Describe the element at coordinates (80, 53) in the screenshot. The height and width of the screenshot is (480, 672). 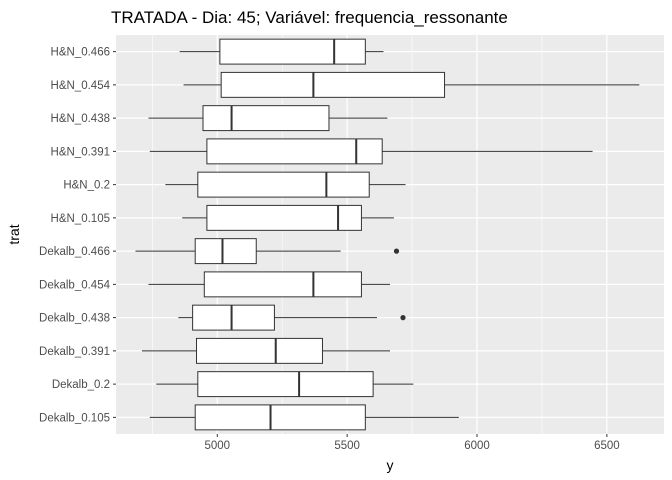
I see `y-tick-label: H&N_0.466` at that location.